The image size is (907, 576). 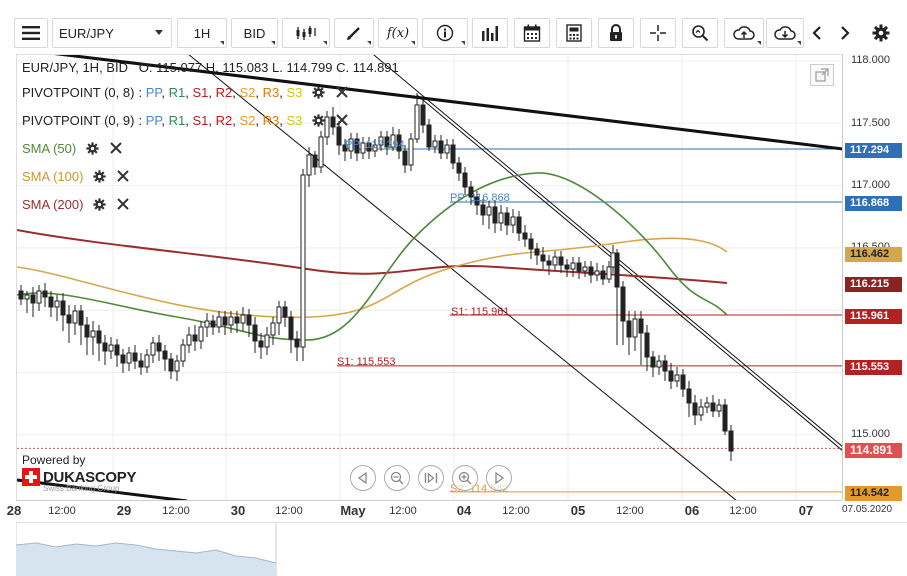 I want to click on pencil-icon, so click(x=353, y=33).